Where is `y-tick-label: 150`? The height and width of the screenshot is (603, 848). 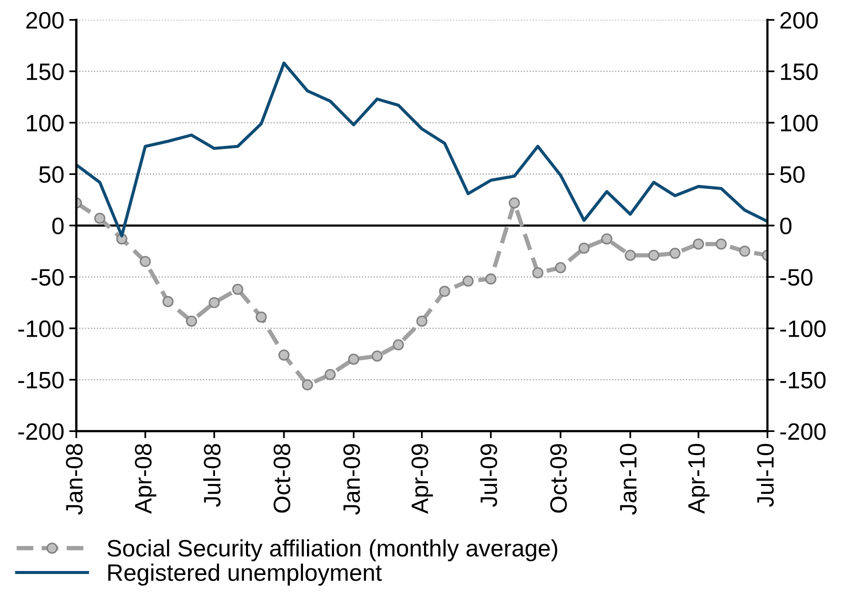 y-tick-label: 150 is located at coordinates (45, 71).